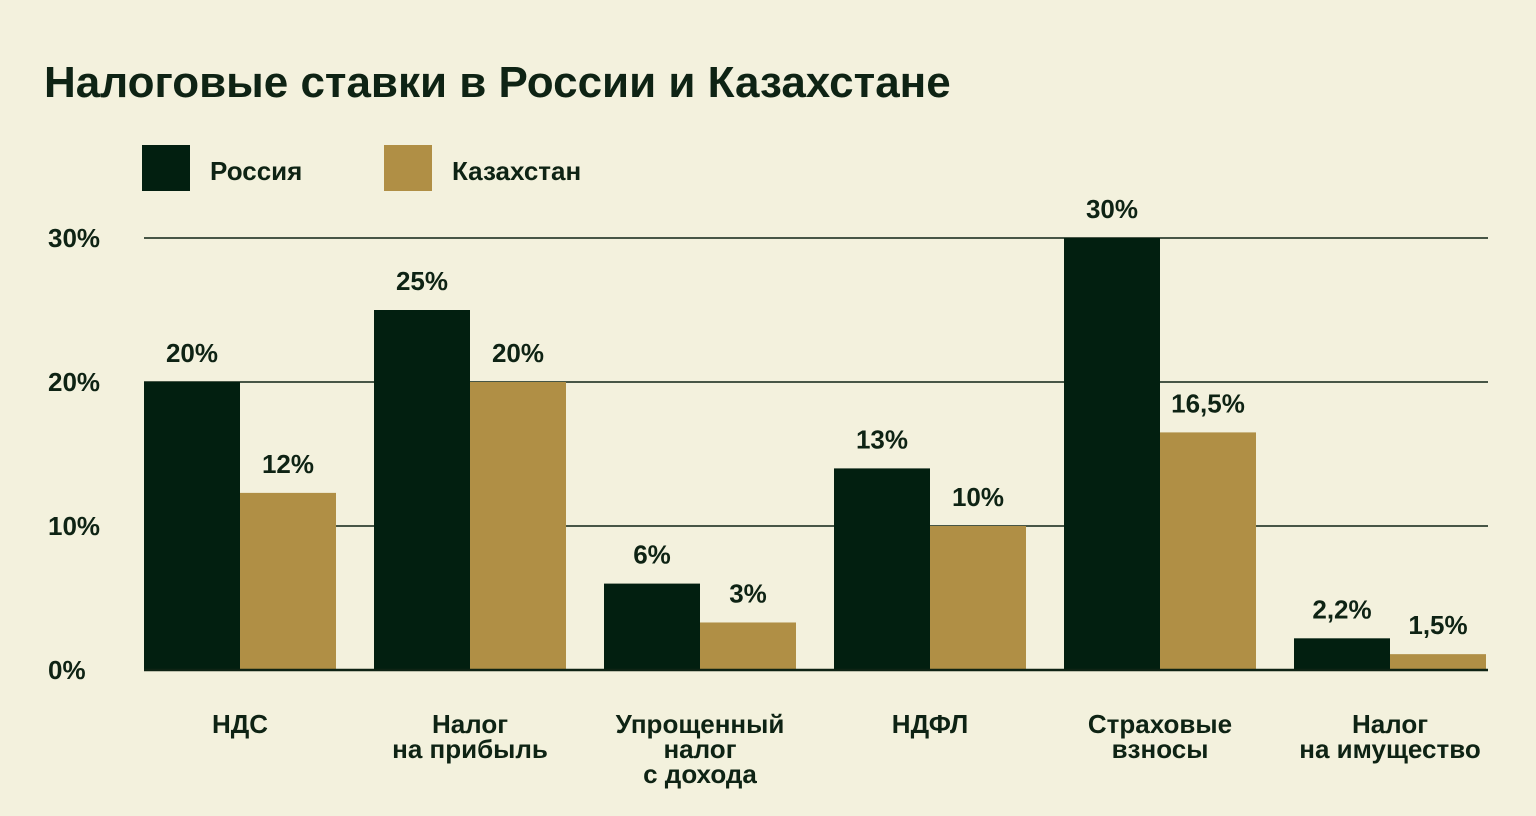  What do you see at coordinates (700, 749) in the screenshot?
I see `x-category-label: Упрощенный налог с дохода` at bounding box center [700, 749].